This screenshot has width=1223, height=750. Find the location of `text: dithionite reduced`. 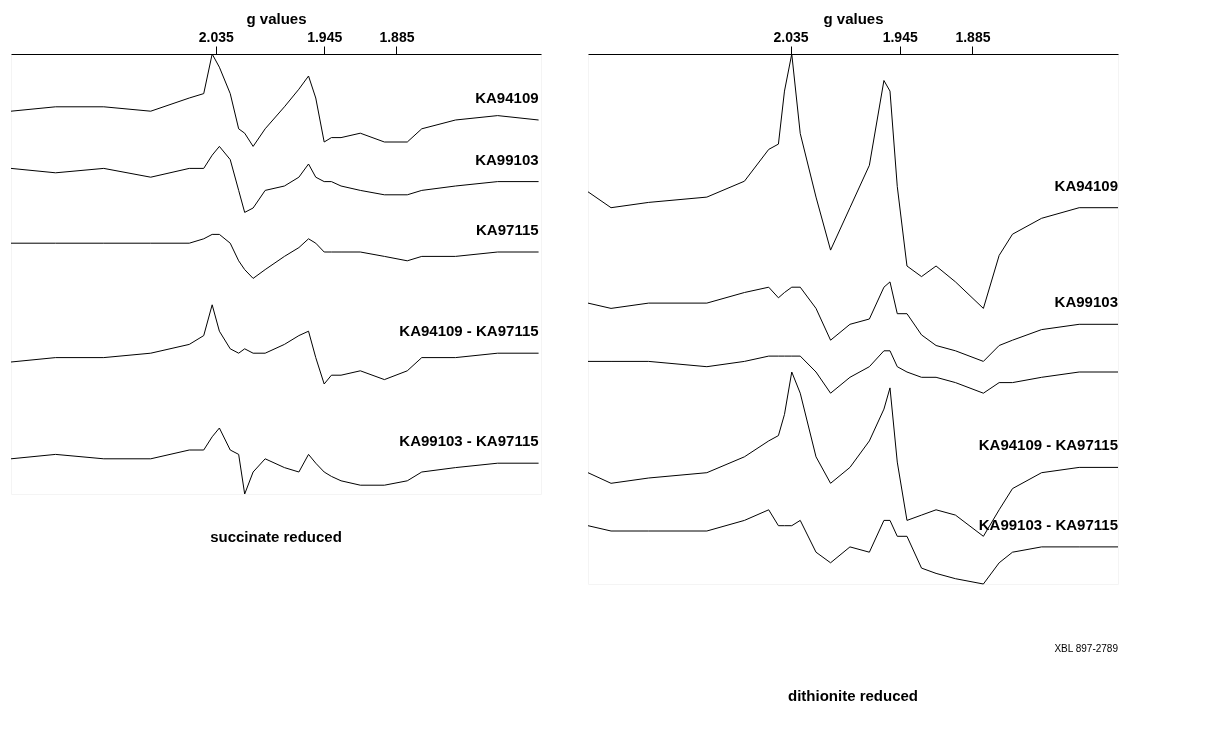

text: dithionite reduced is located at coordinates (853, 695).